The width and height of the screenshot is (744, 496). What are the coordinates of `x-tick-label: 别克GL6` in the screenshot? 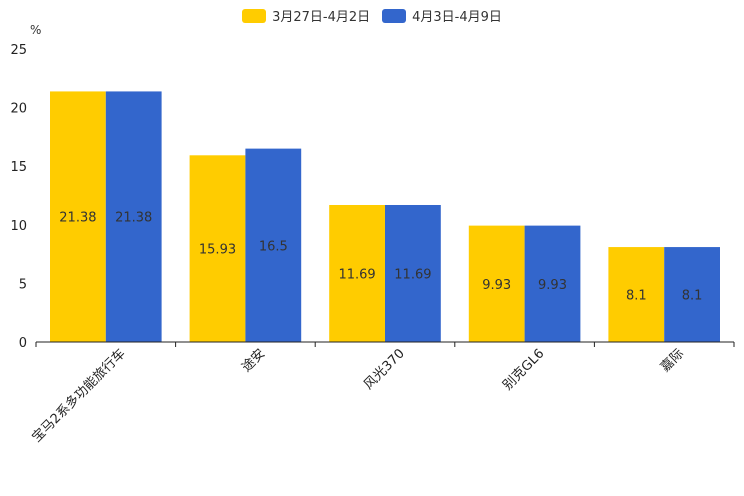 It's located at (523, 369).